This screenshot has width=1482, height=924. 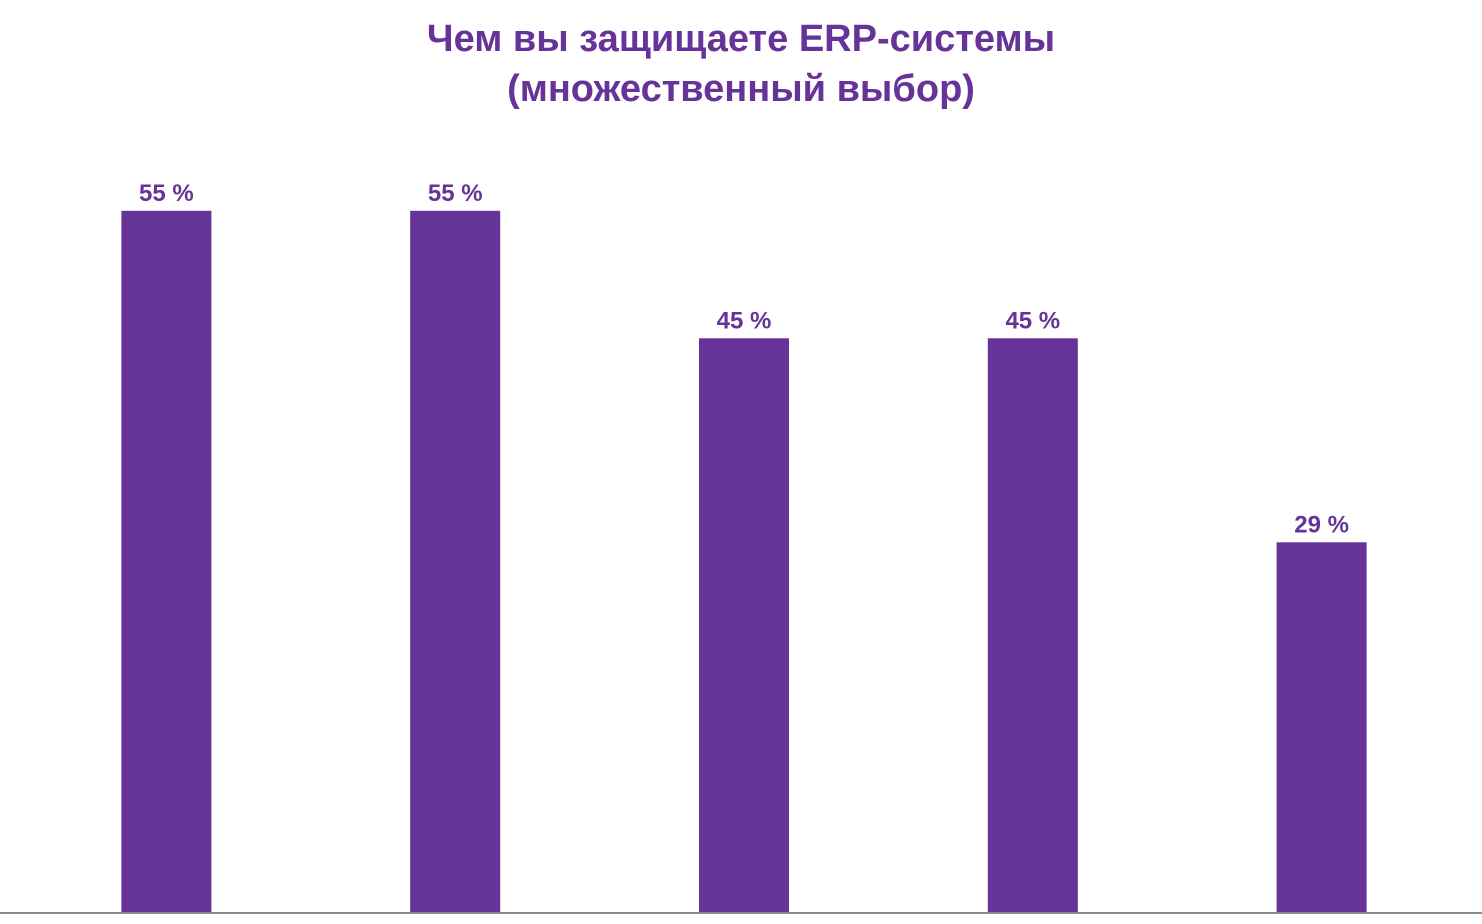 What do you see at coordinates (1321, 524) in the screenshot?
I see `bar-value-label: 29 %` at bounding box center [1321, 524].